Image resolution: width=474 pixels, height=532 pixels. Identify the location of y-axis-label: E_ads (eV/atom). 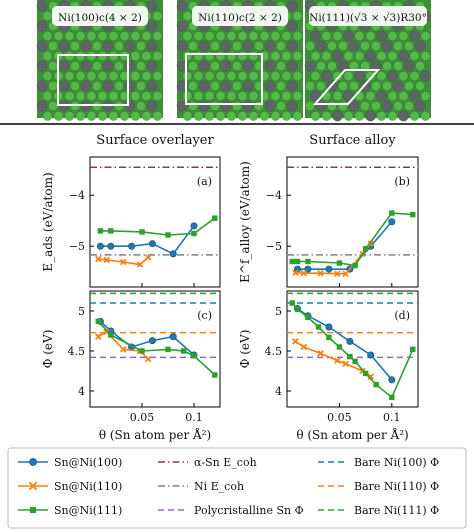
(48, 221).